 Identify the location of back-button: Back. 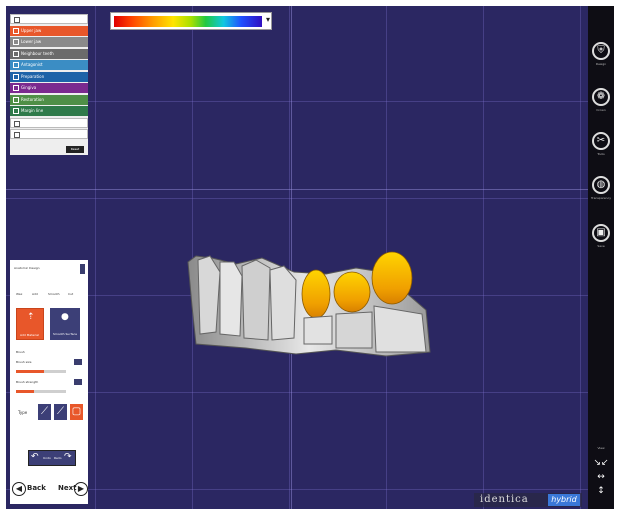
(36, 488).